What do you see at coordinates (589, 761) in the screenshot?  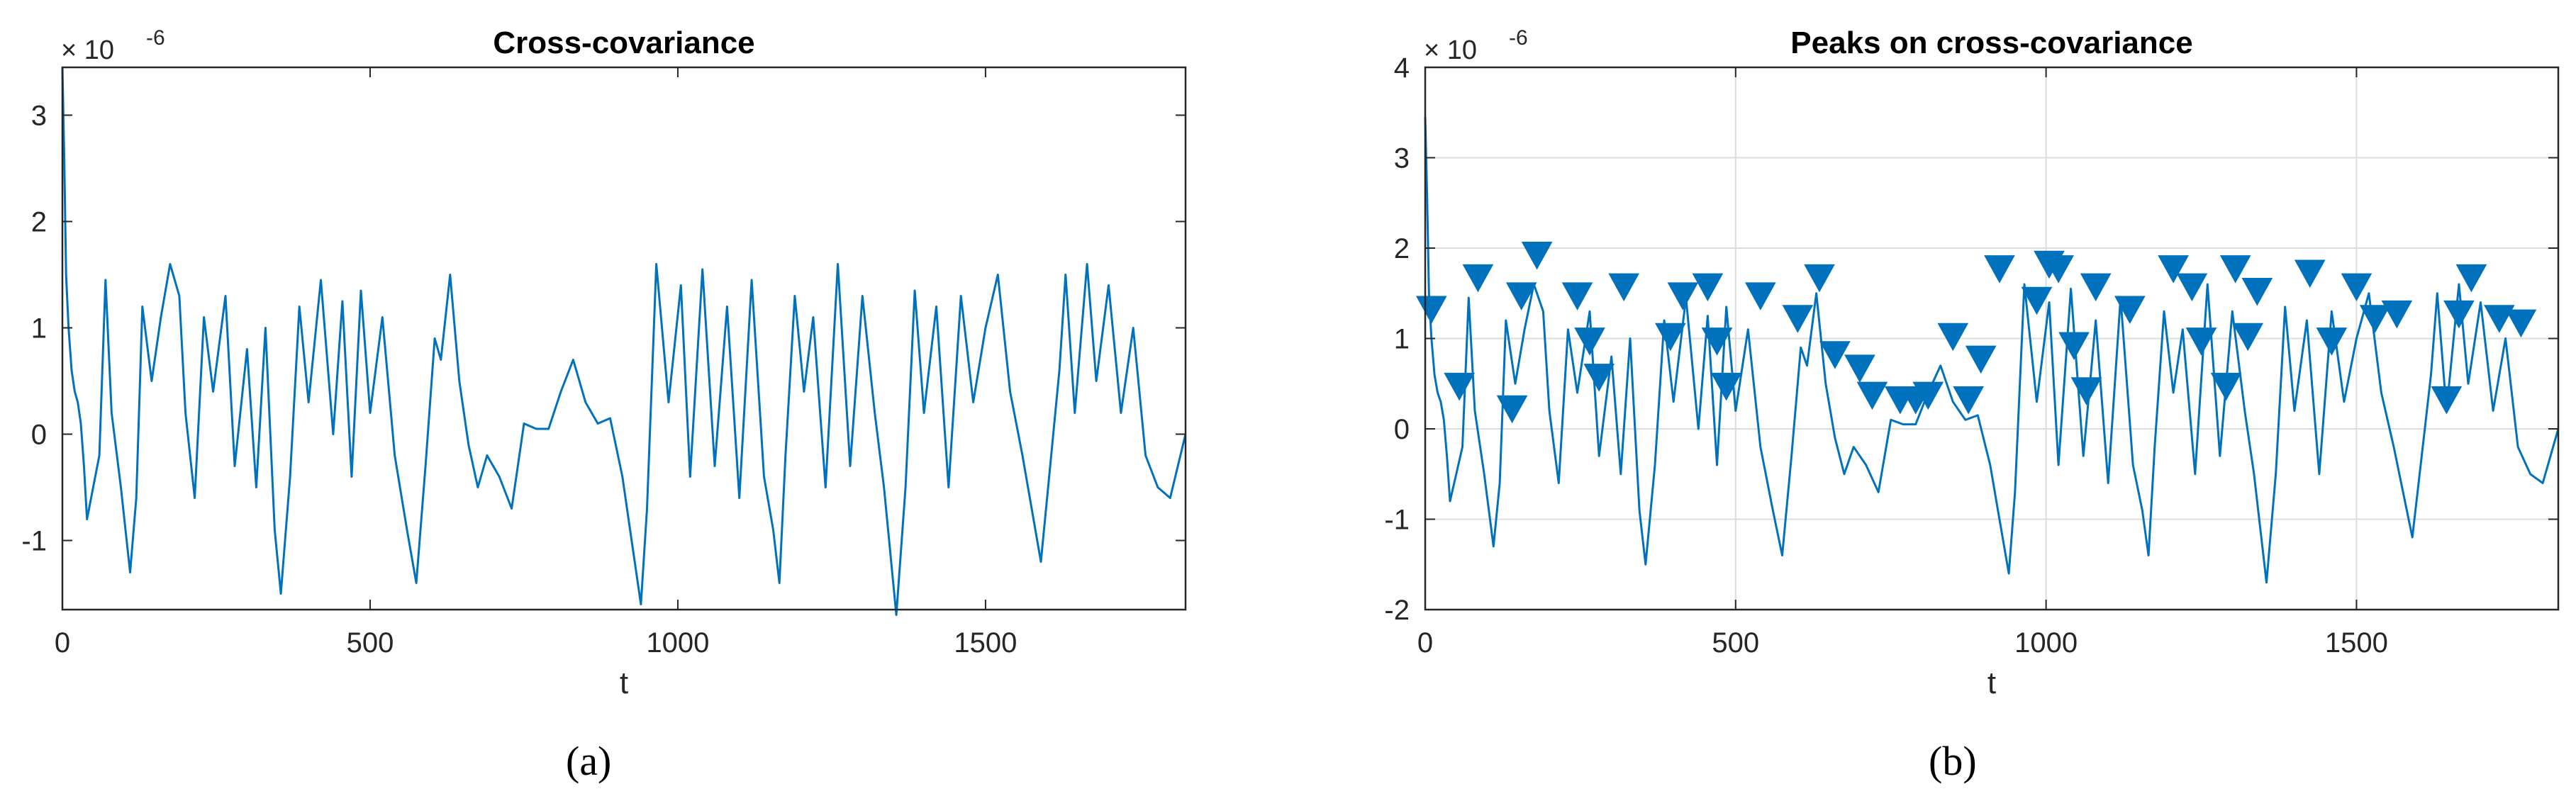 I see `panel-label-a: (a)` at bounding box center [589, 761].